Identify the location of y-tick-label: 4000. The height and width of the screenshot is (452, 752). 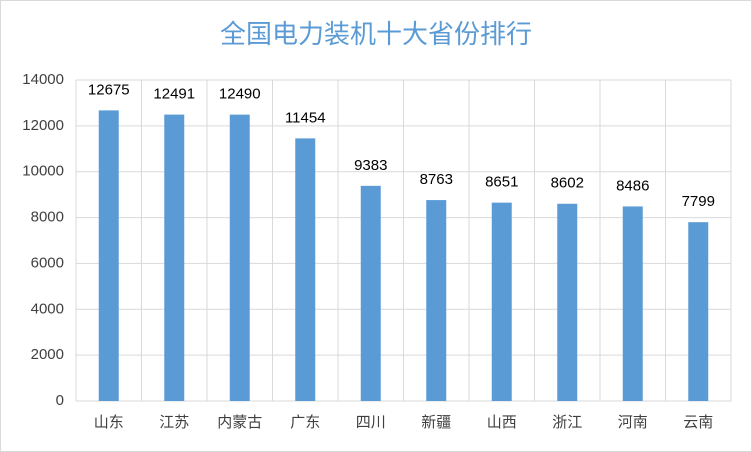
(47, 308).